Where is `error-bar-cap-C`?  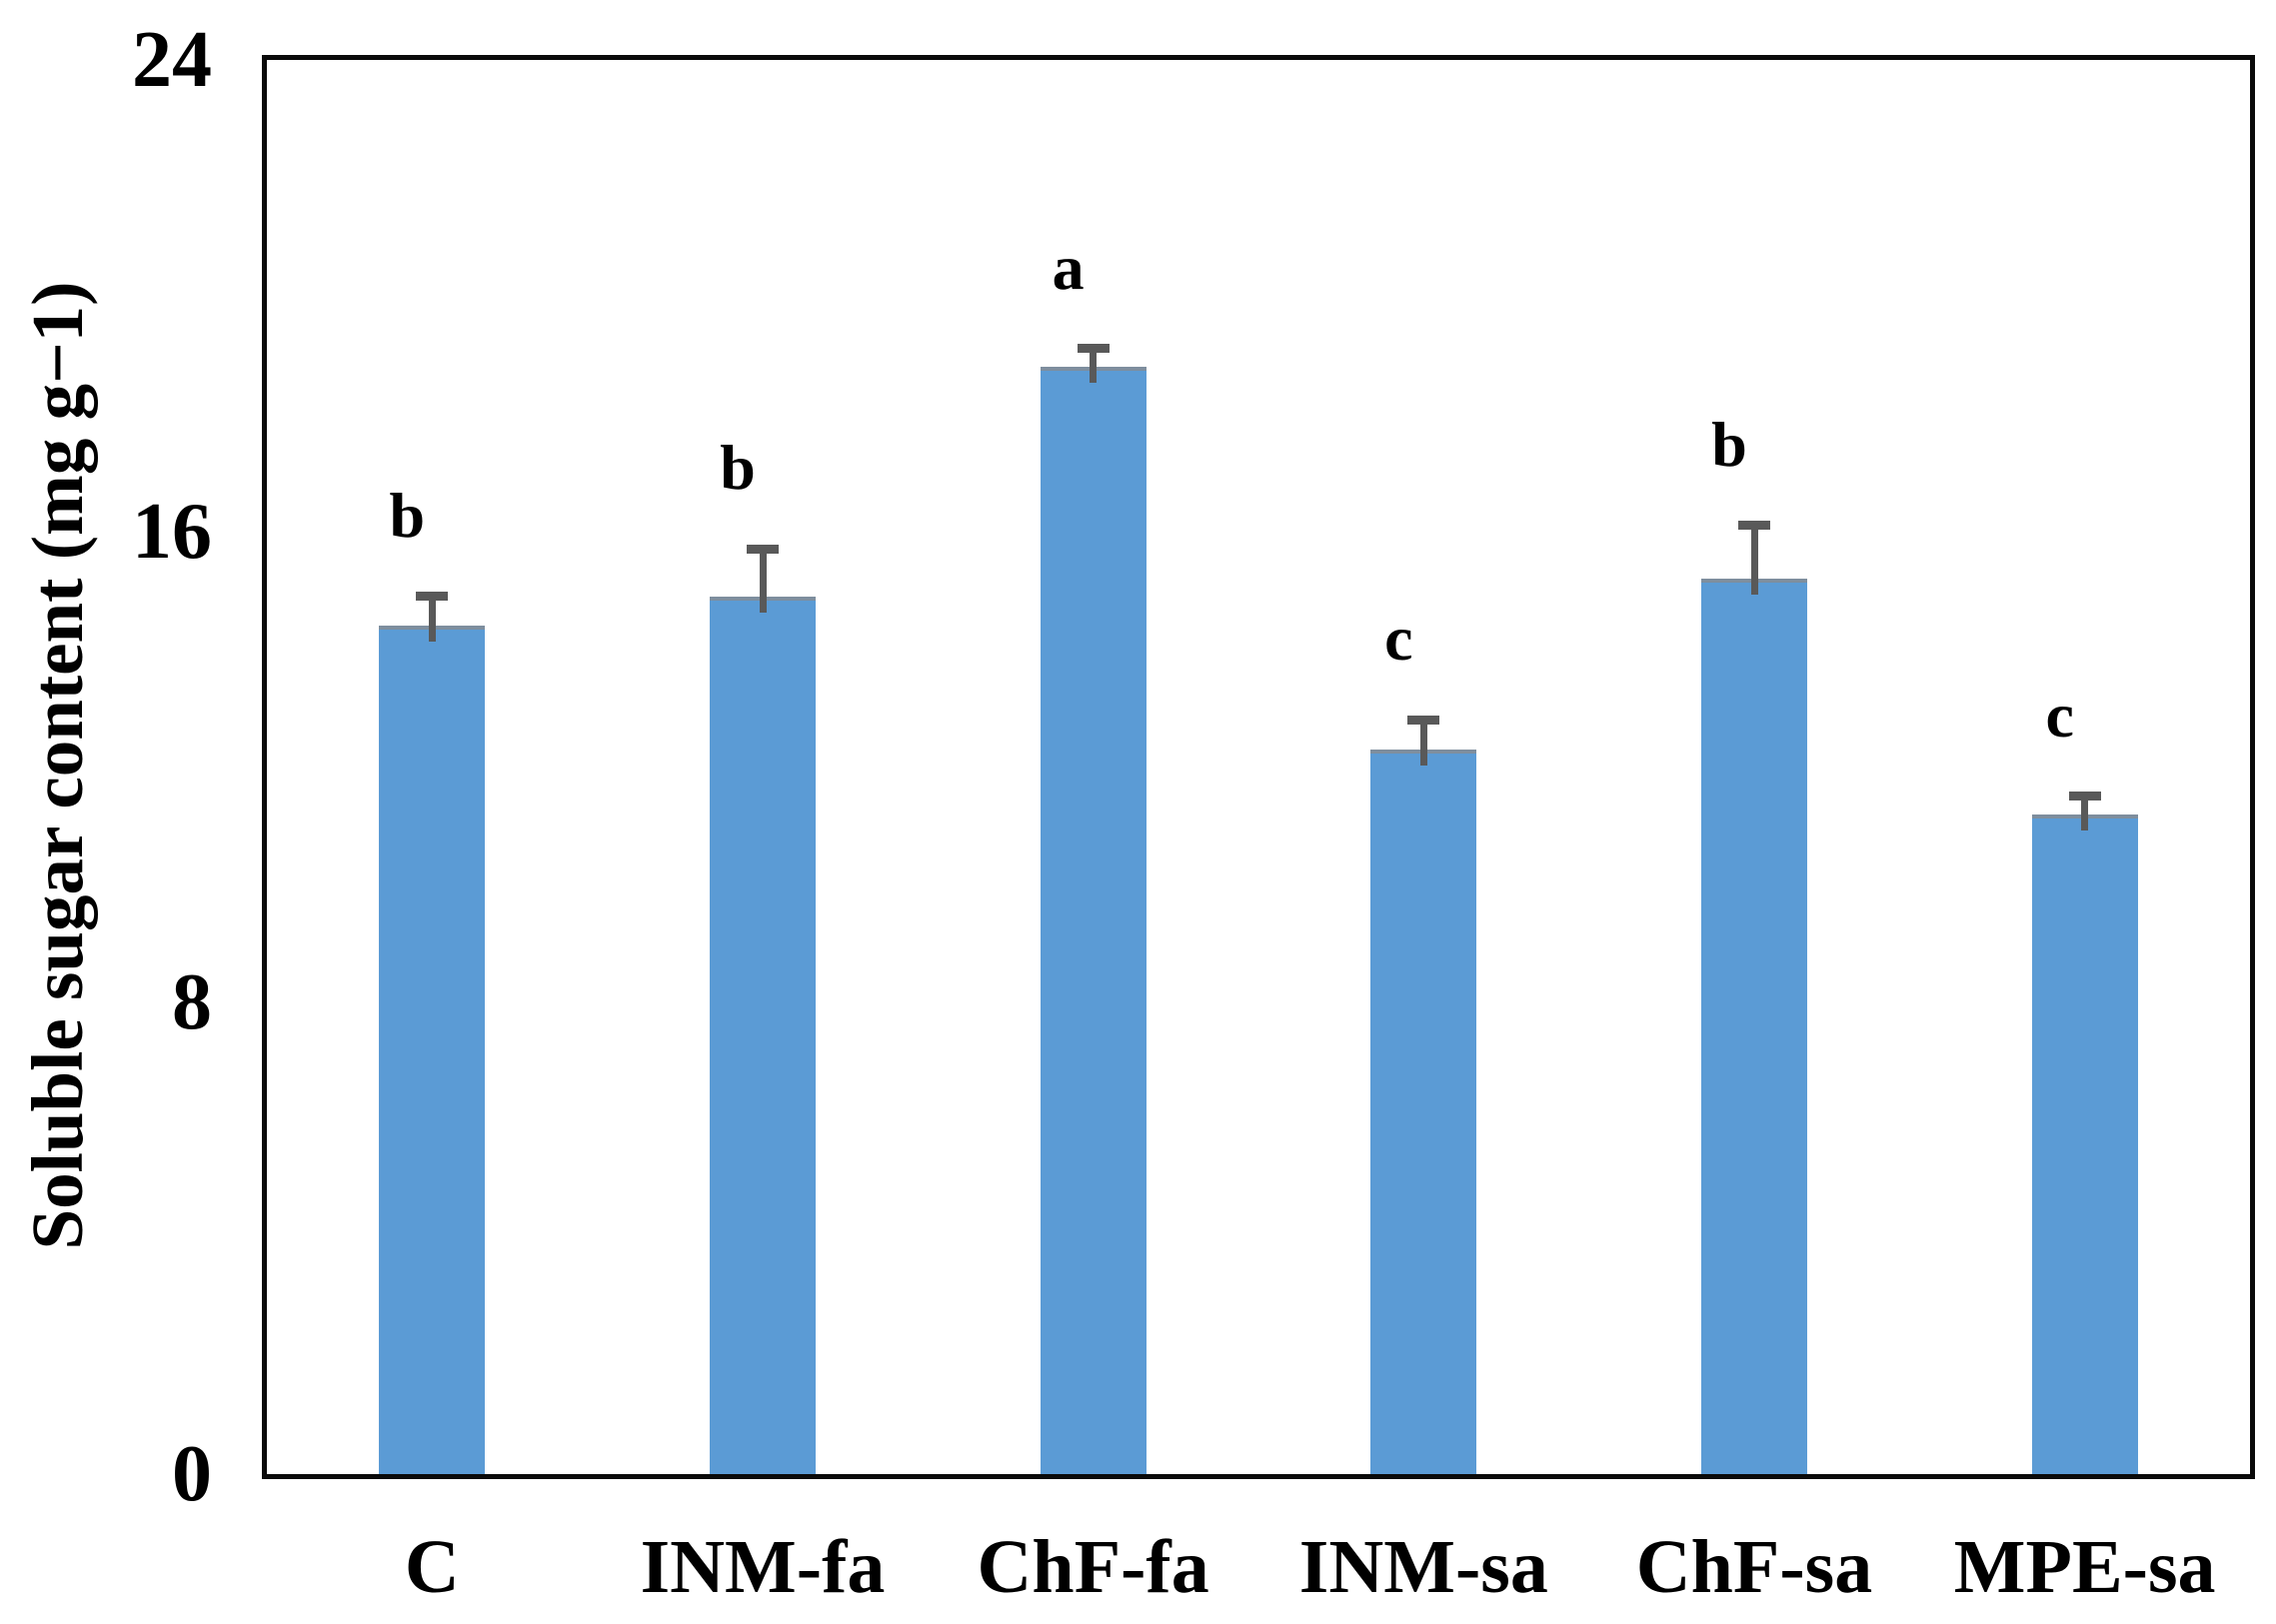 error-bar-cap-C is located at coordinates (432, 597).